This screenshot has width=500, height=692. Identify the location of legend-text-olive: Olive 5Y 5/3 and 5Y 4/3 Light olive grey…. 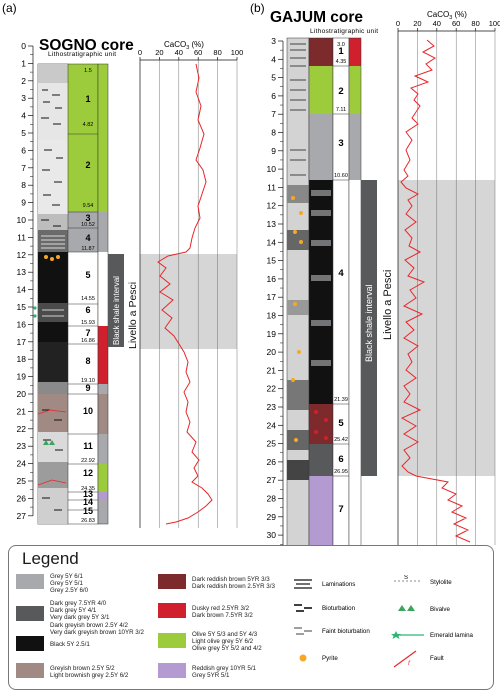
(227, 642).